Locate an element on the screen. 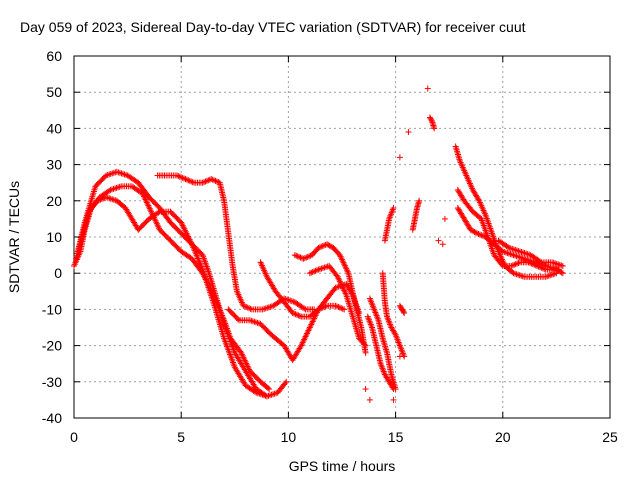 The image size is (640, 480). x-tick-label: 10 is located at coordinates (289, 437).